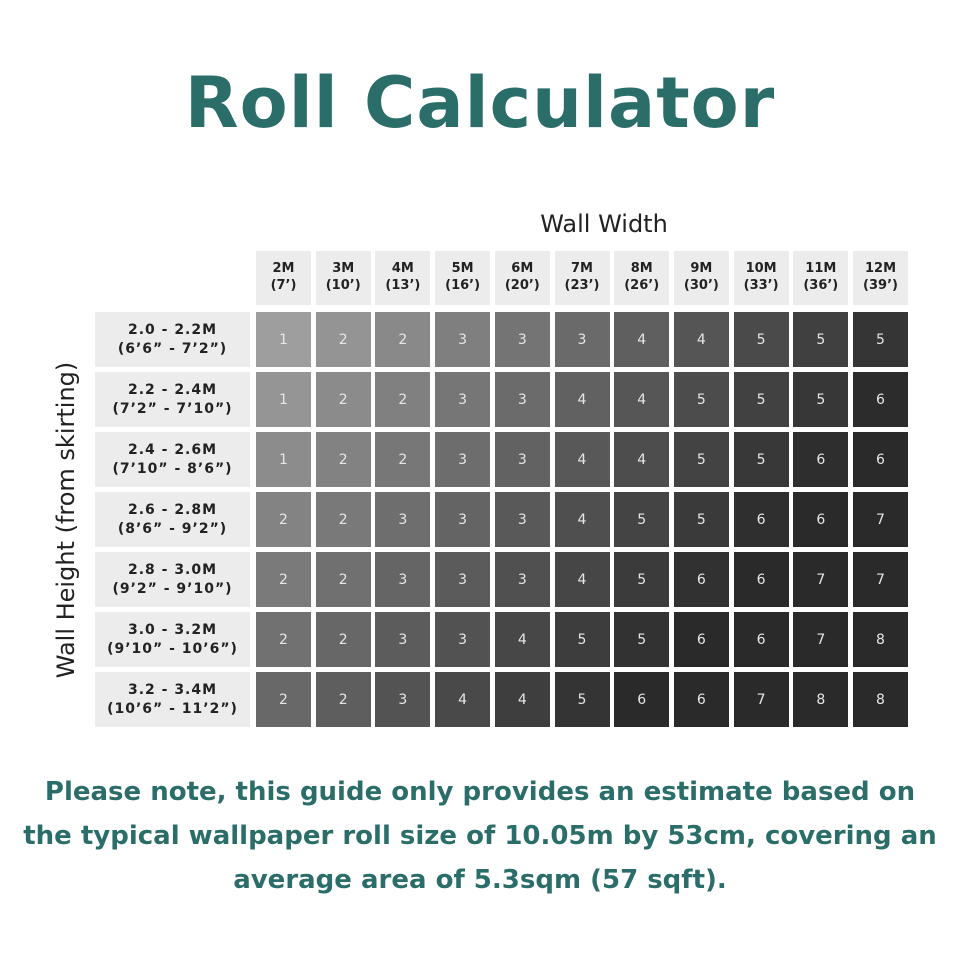  Describe the element at coordinates (172, 690) in the screenshot. I see `row-header-line: 3.2 - 3.4M` at that location.